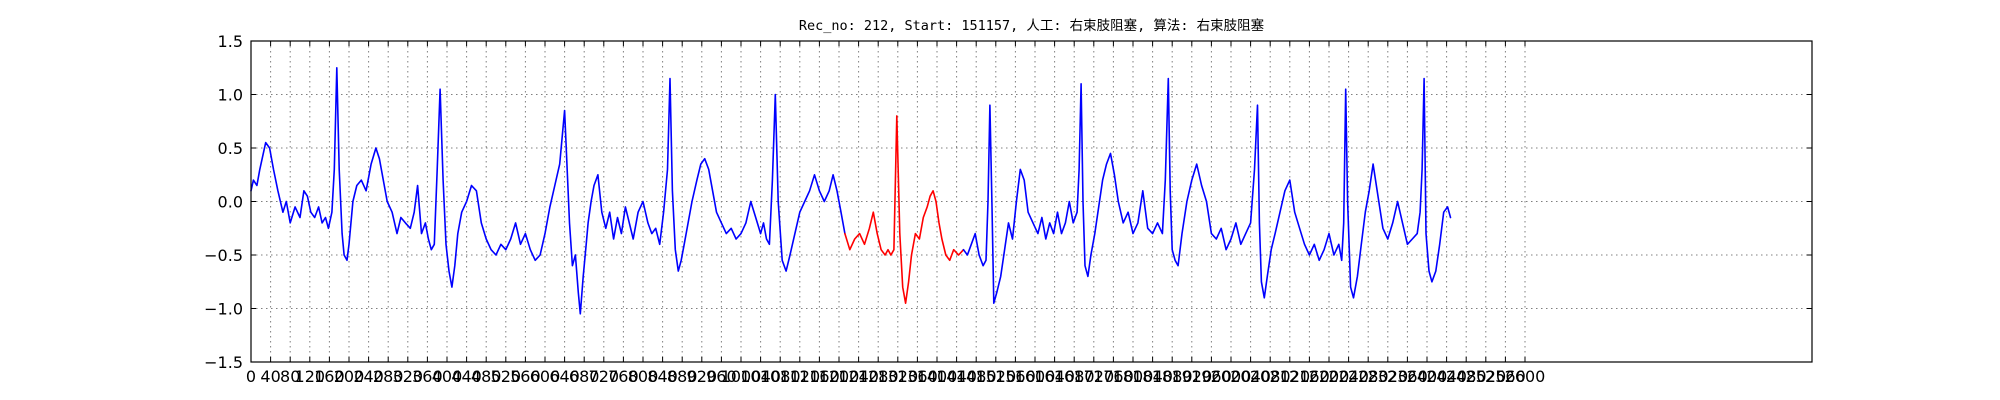 This screenshot has width=2000, height=400. Describe the element at coordinates (223, 362) in the screenshot. I see `y-tick-label: −1.5` at that location.